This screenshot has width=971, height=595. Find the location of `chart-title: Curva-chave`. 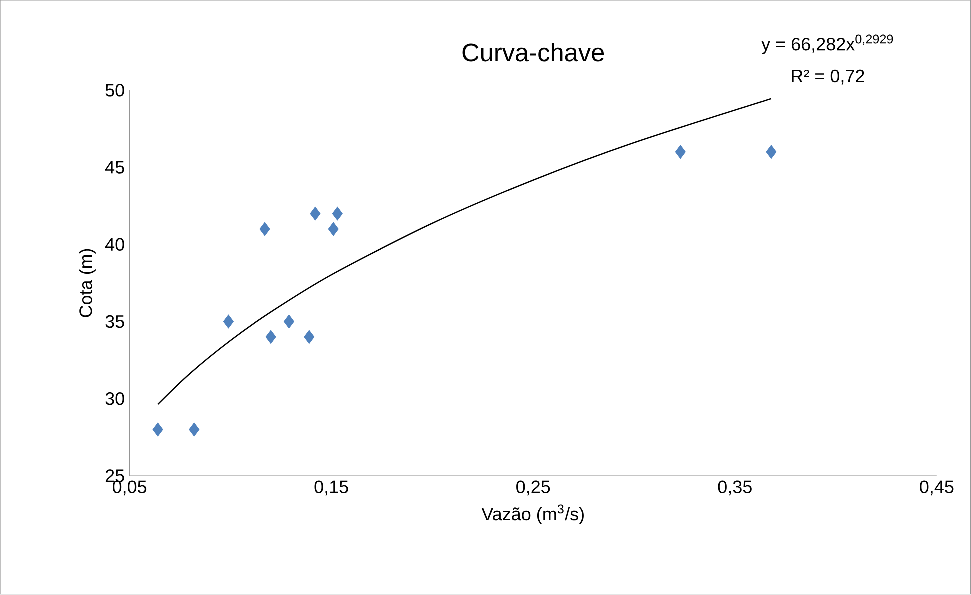

chart-title: Curva-chave is located at coordinates (533, 52).